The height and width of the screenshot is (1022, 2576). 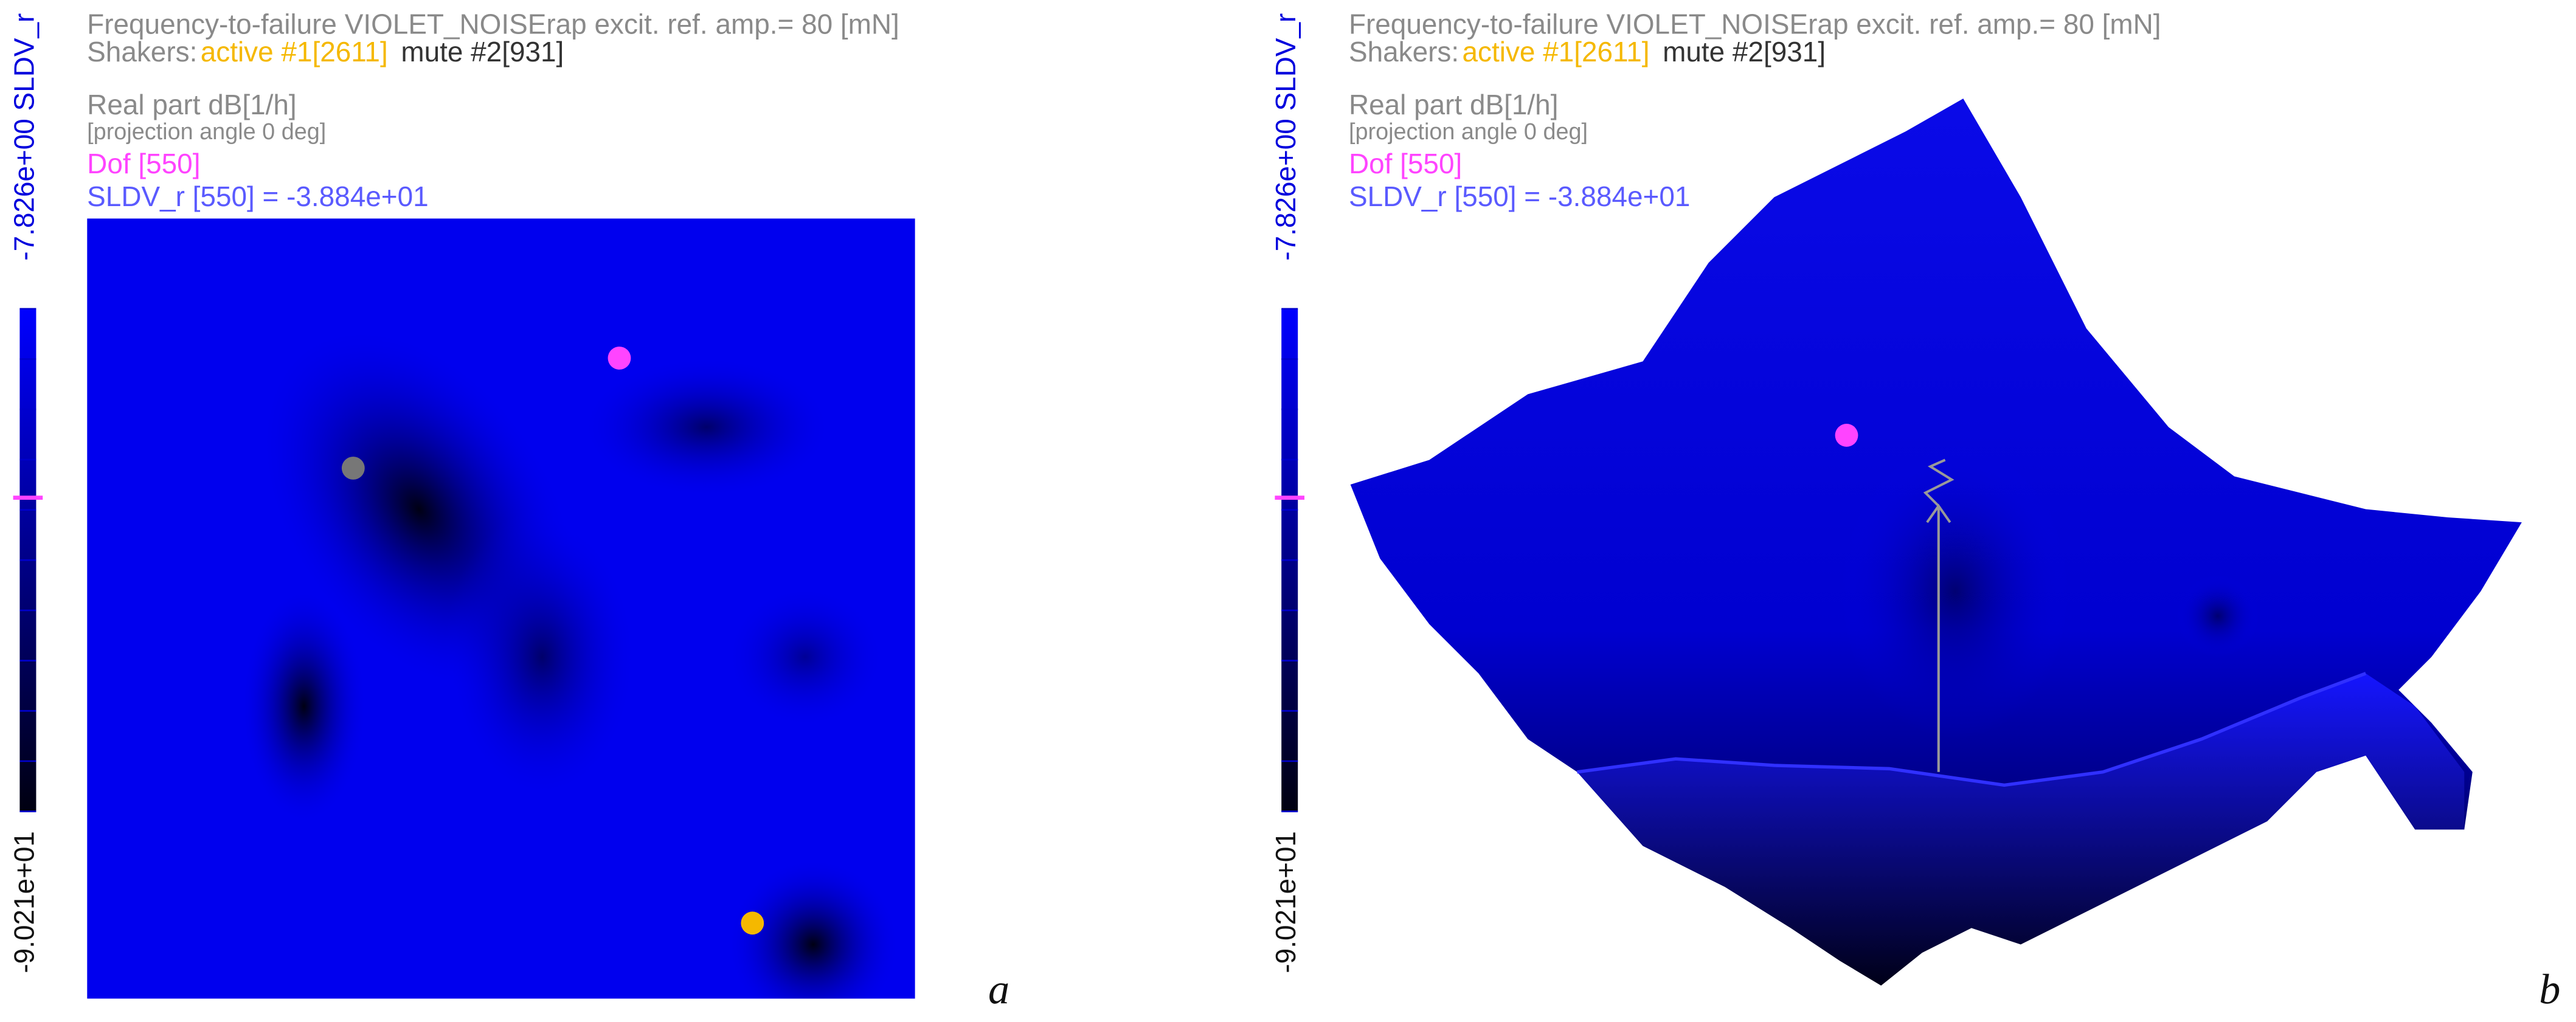 I want to click on shaker-arrow, so click(x=1939, y=615).